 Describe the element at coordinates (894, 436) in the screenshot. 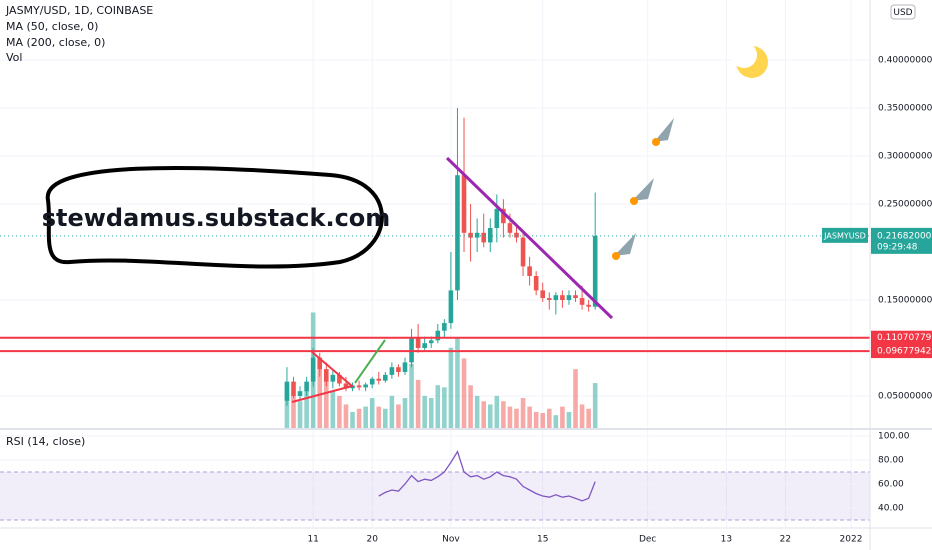

I see `y-tick-label: 100.00` at that location.